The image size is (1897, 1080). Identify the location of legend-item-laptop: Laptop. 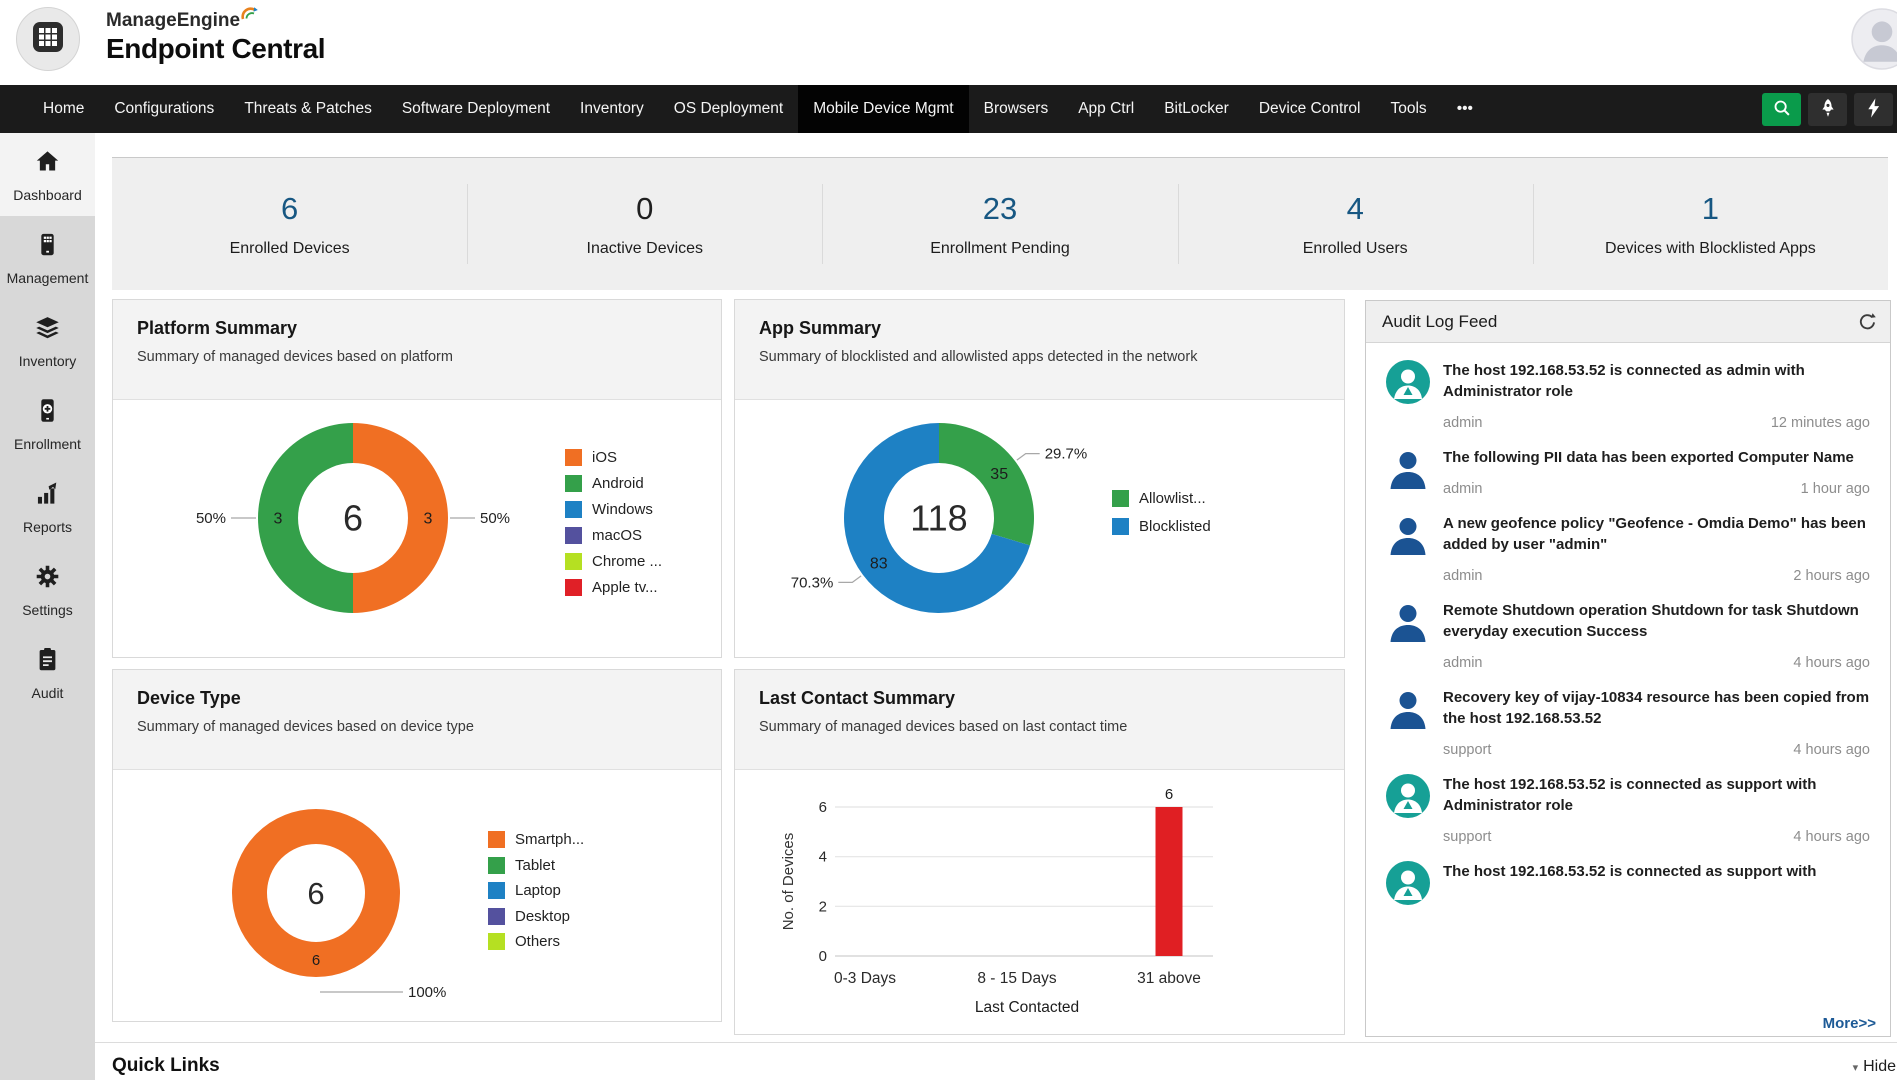
(536, 891).